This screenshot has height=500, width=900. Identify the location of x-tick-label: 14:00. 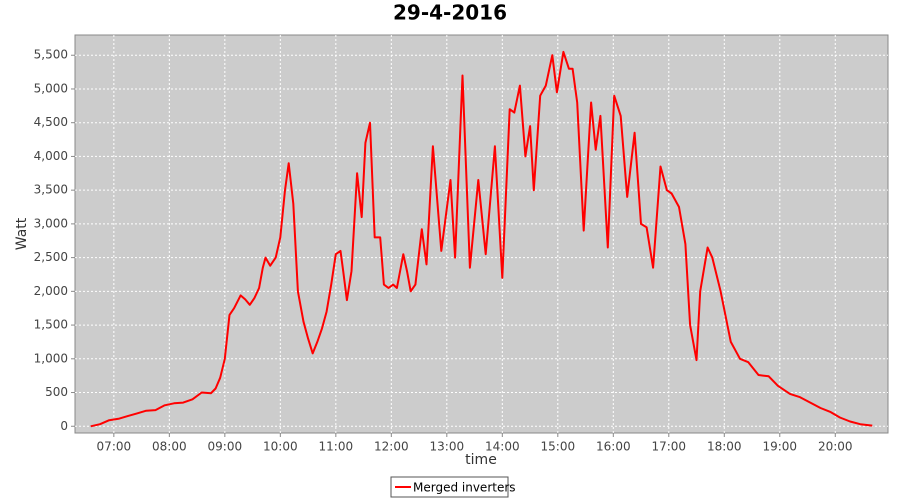
(502, 447).